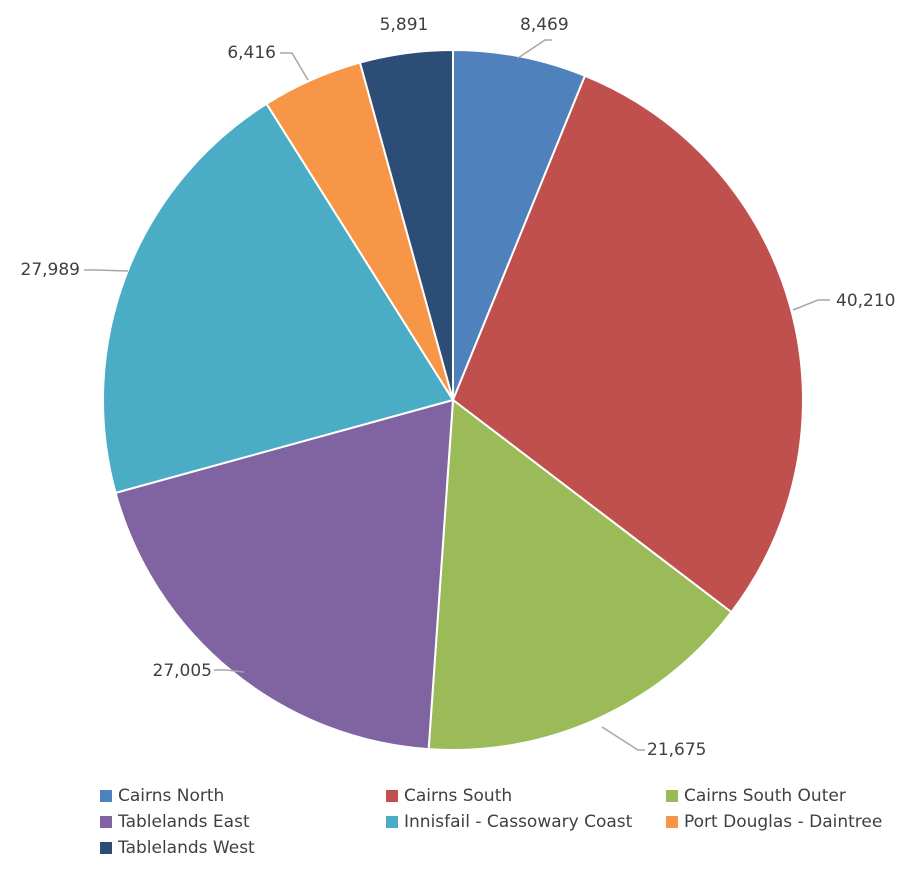  I want to click on legend-label: Tablelands West, so click(186, 848).